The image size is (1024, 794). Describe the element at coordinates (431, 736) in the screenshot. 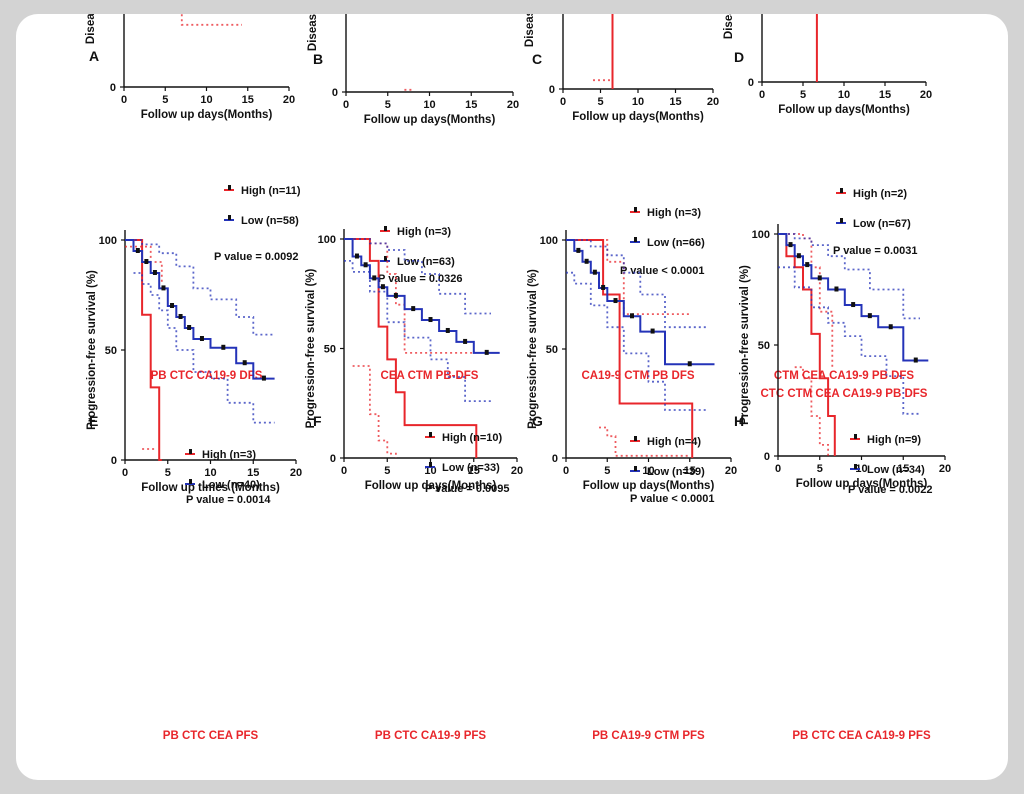

I see `panel-caption: PB CTC CA19-9 PFS` at that location.